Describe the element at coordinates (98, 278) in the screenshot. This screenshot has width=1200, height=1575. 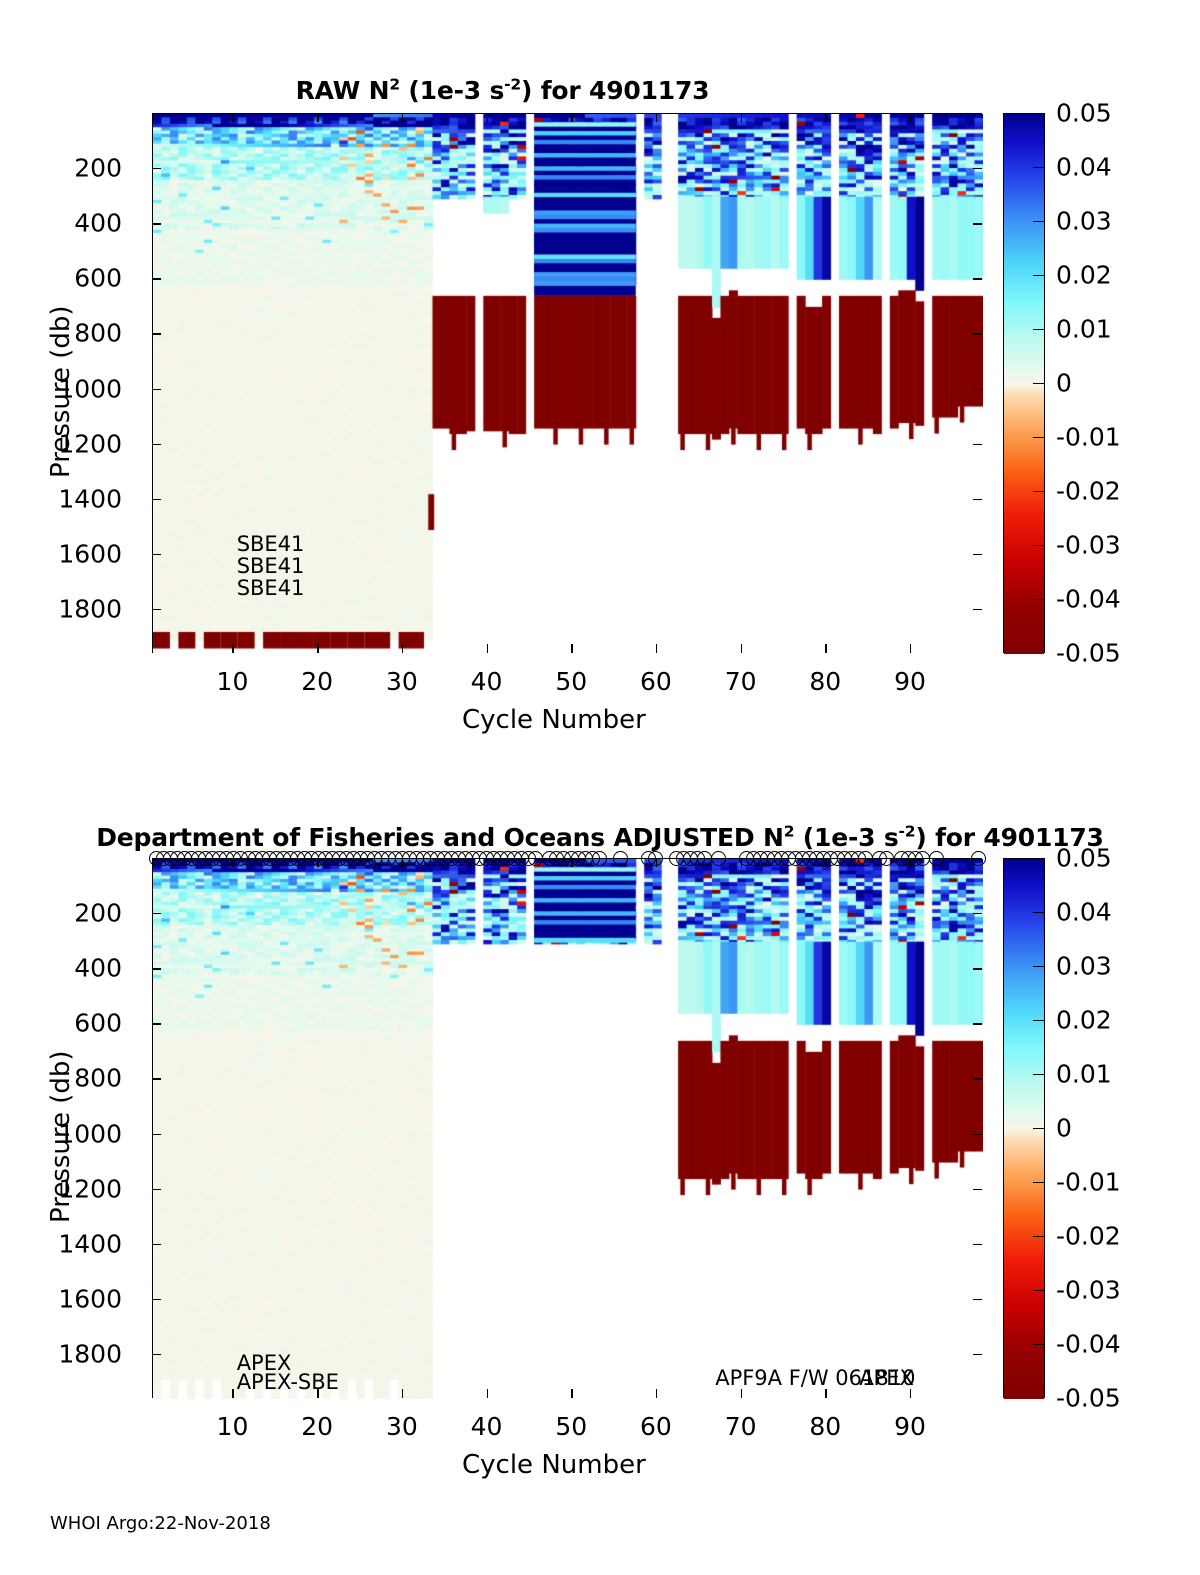
I see `raw-y-tick-label: 600` at that location.